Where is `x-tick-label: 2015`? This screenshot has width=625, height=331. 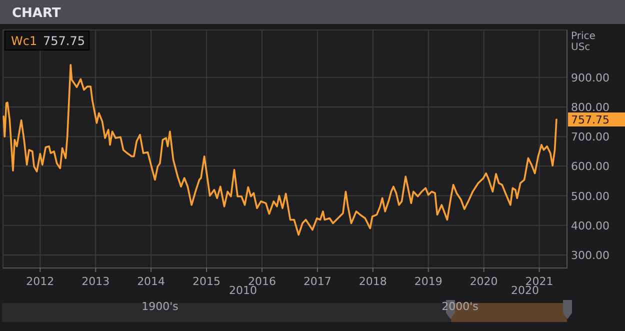 x-tick-label: 2015 is located at coordinates (206, 281).